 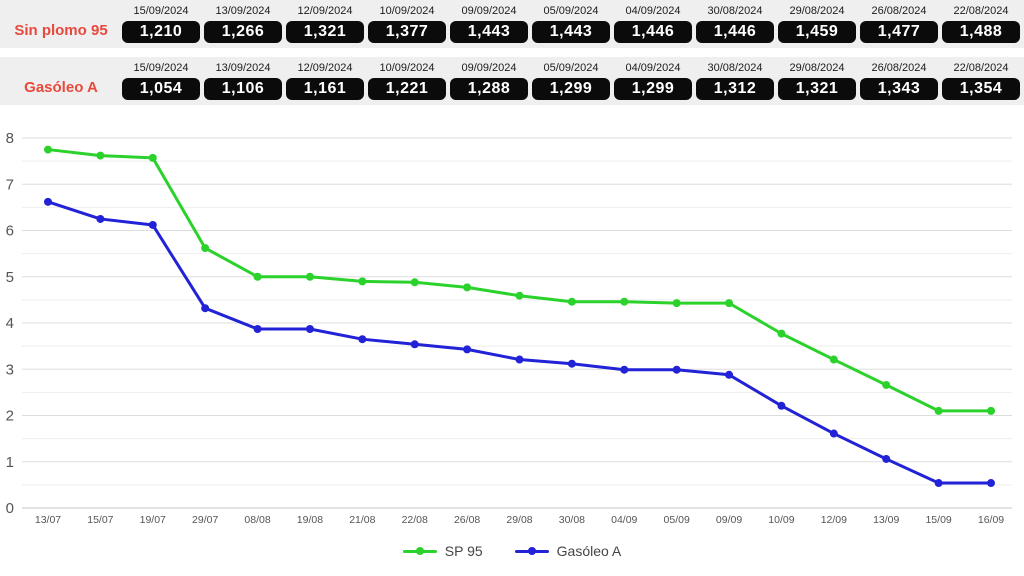 I want to click on y-axis-tick-label: 6, so click(x=10, y=231).